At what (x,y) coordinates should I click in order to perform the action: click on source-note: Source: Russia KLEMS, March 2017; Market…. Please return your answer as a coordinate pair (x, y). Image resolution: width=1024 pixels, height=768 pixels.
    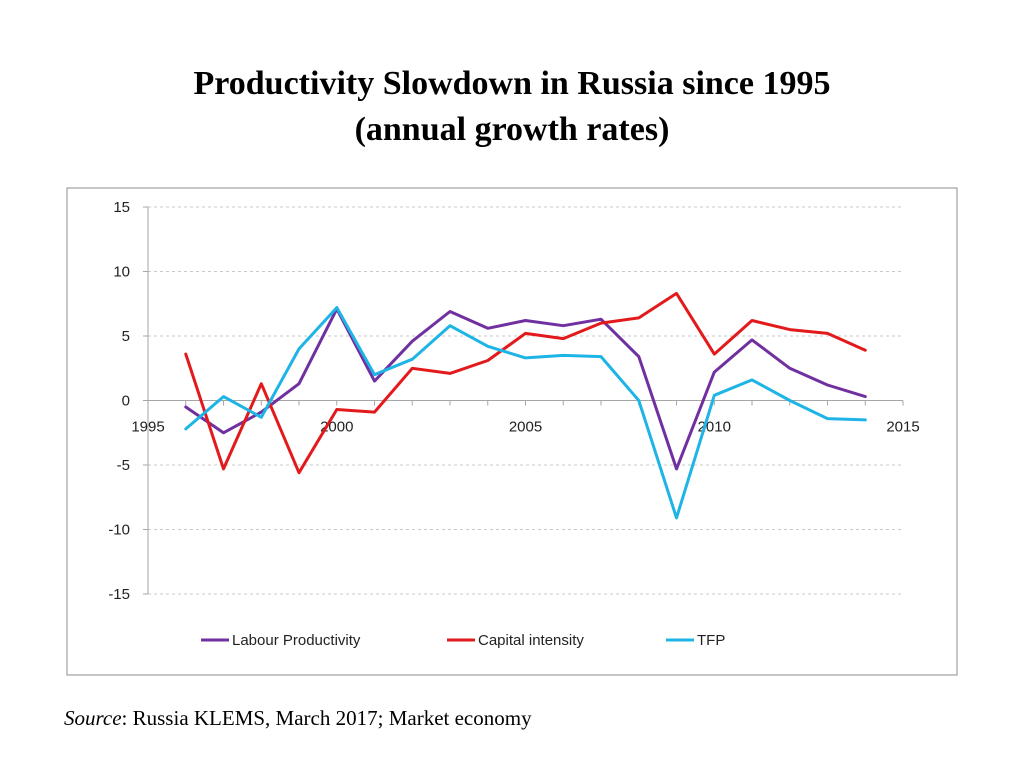
    Looking at the image, I should click on (298, 718).